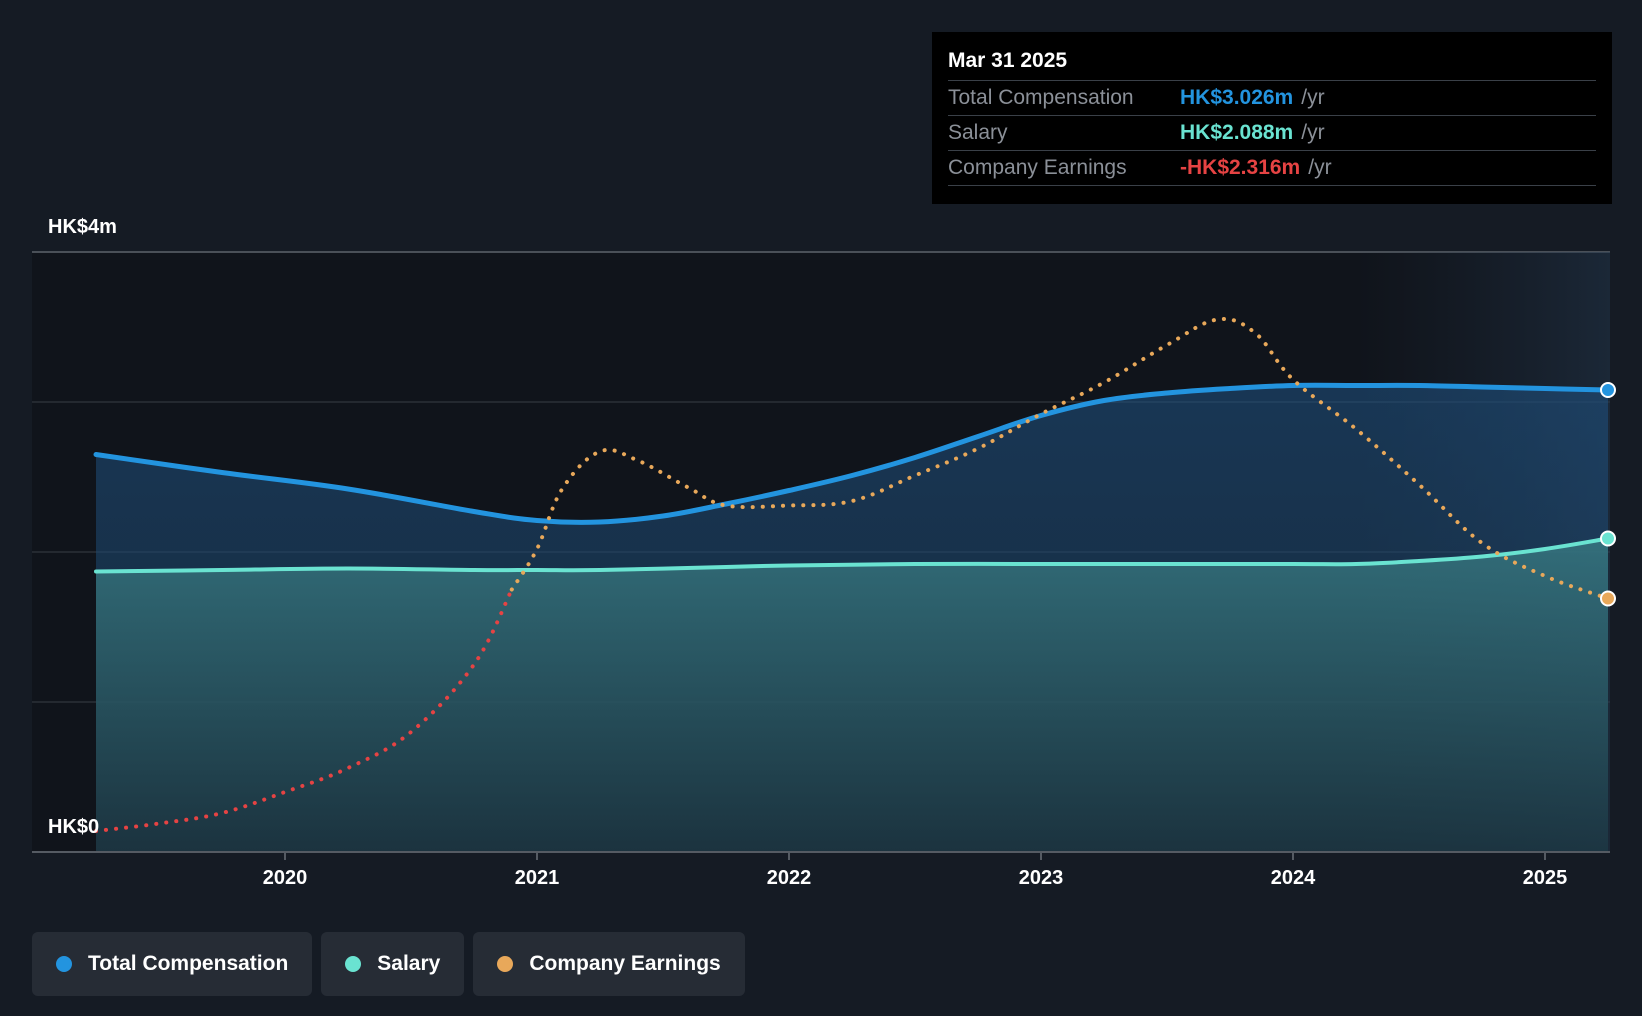 The image size is (1642, 1016). What do you see at coordinates (1608, 598) in the screenshot?
I see `company-earnings-end-marker` at bounding box center [1608, 598].